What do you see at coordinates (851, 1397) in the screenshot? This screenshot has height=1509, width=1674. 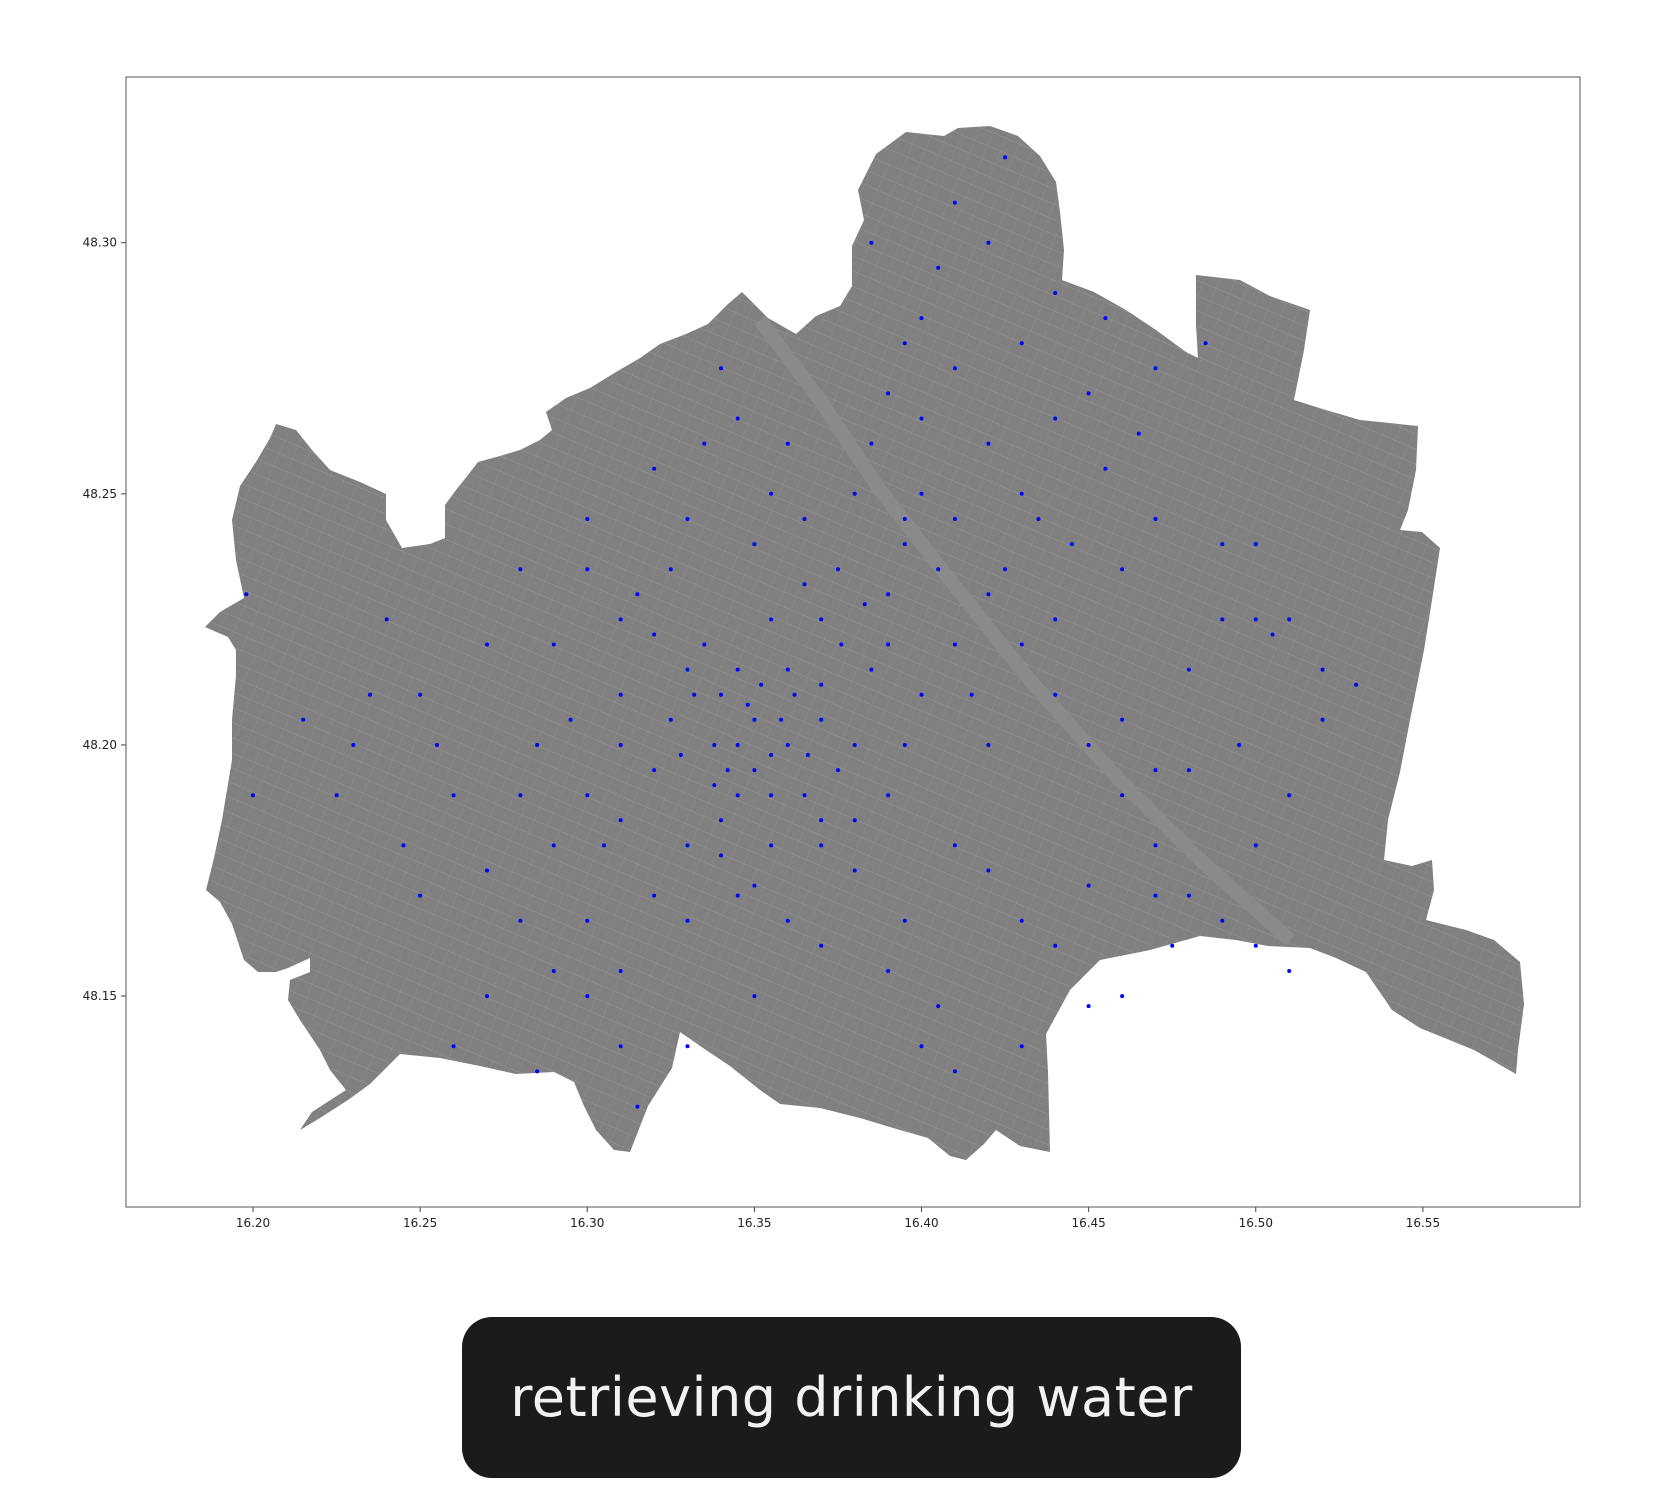 I see `caption-text: retrieving drinking water` at bounding box center [851, 1397].